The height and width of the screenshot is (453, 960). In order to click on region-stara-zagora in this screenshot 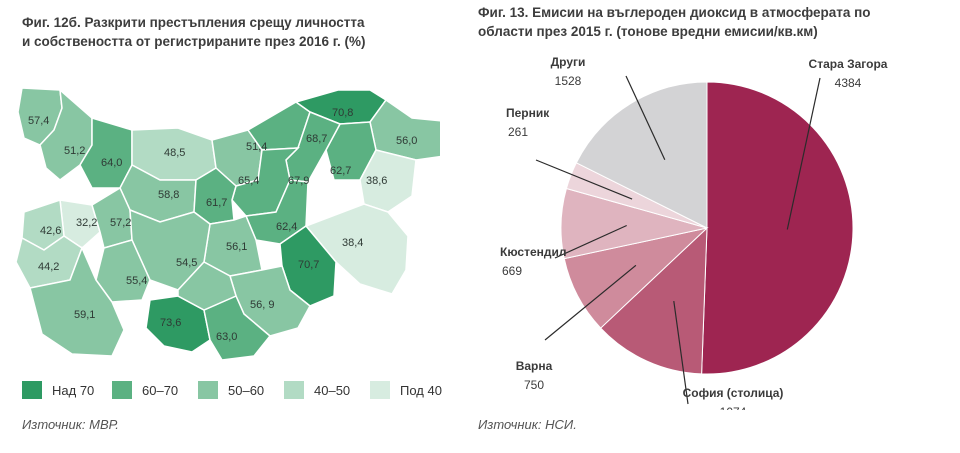, I will do `click(276, 212)`.